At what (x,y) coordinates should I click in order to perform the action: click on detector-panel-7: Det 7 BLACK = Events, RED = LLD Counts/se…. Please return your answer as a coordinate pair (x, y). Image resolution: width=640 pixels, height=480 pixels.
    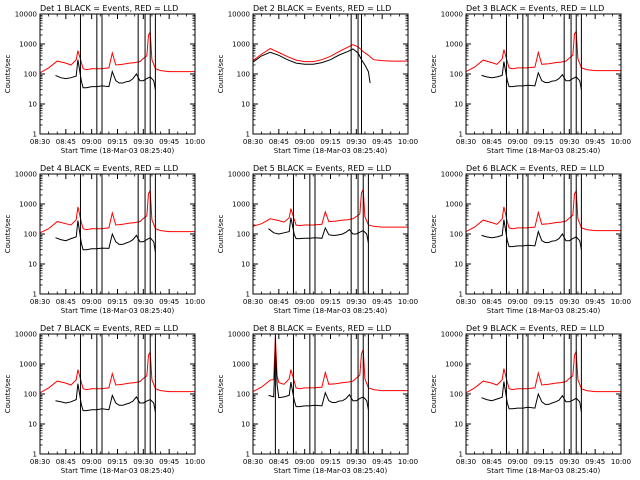
    Looking at the image, I should click on (104, 399).